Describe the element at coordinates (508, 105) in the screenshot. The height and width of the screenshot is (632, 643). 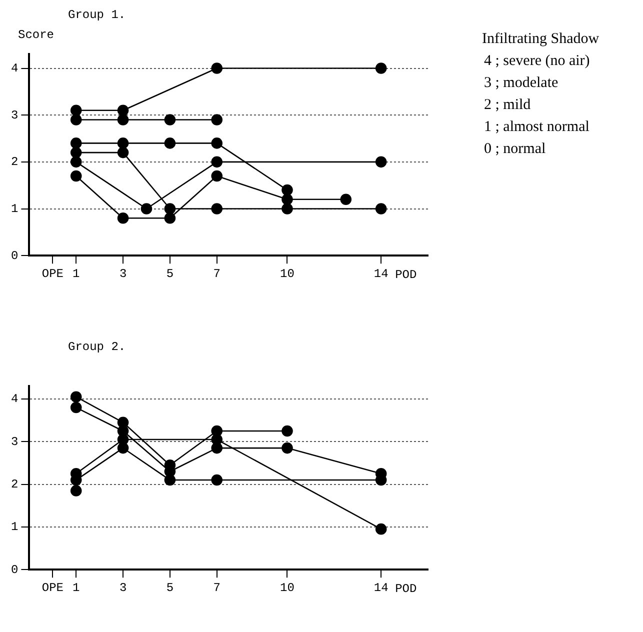
I see `text: 2 ; mild` at that location.